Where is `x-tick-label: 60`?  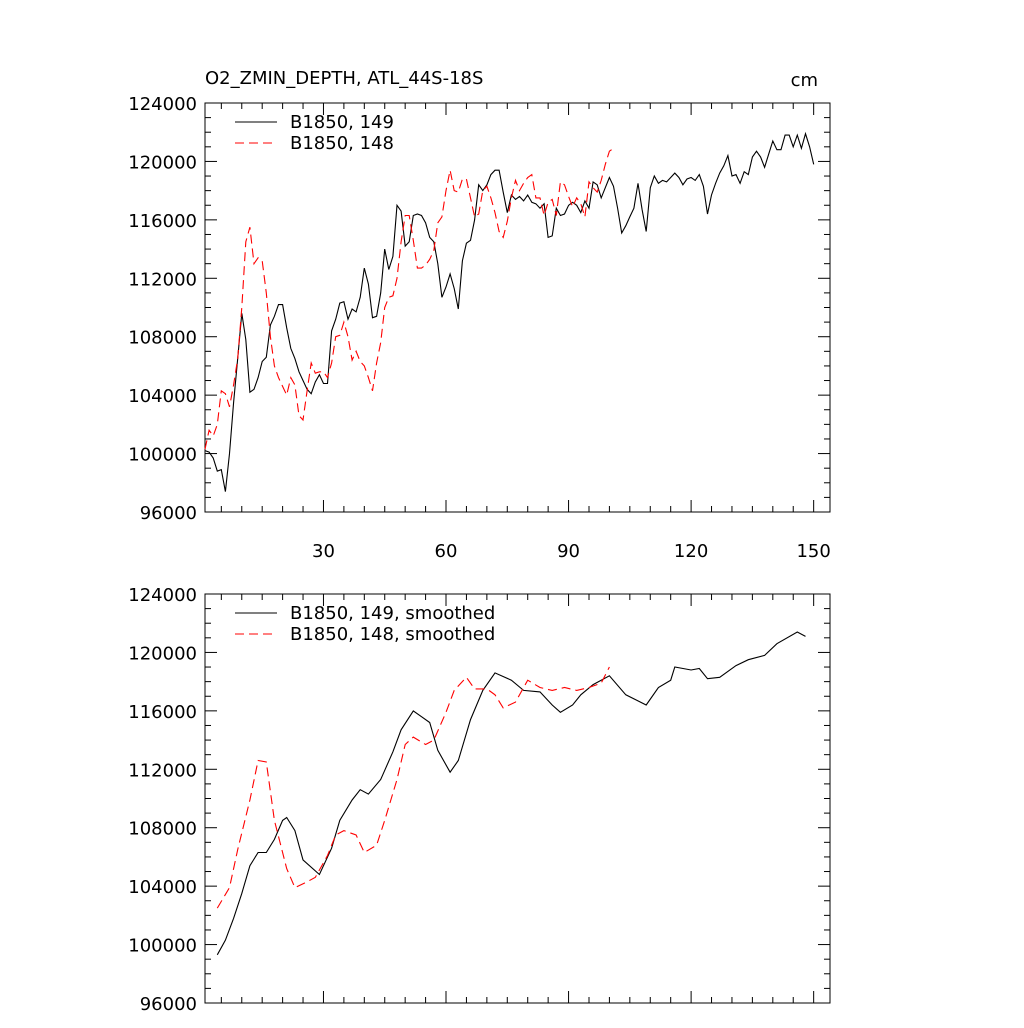
x-tick-label: 60 is located at coordinates (446, 551).